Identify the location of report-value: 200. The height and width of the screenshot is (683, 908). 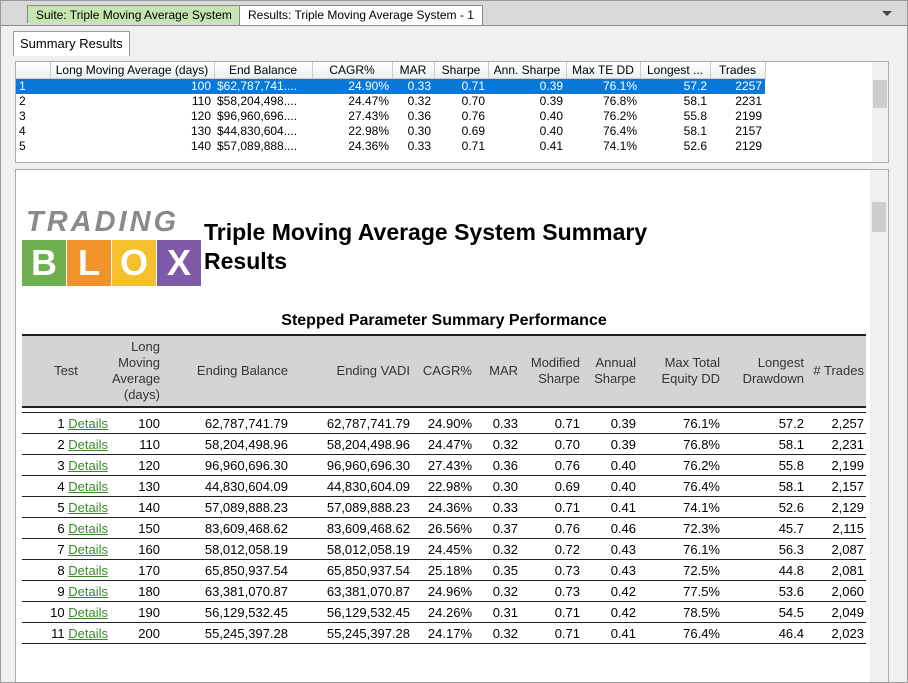
(149, 633).